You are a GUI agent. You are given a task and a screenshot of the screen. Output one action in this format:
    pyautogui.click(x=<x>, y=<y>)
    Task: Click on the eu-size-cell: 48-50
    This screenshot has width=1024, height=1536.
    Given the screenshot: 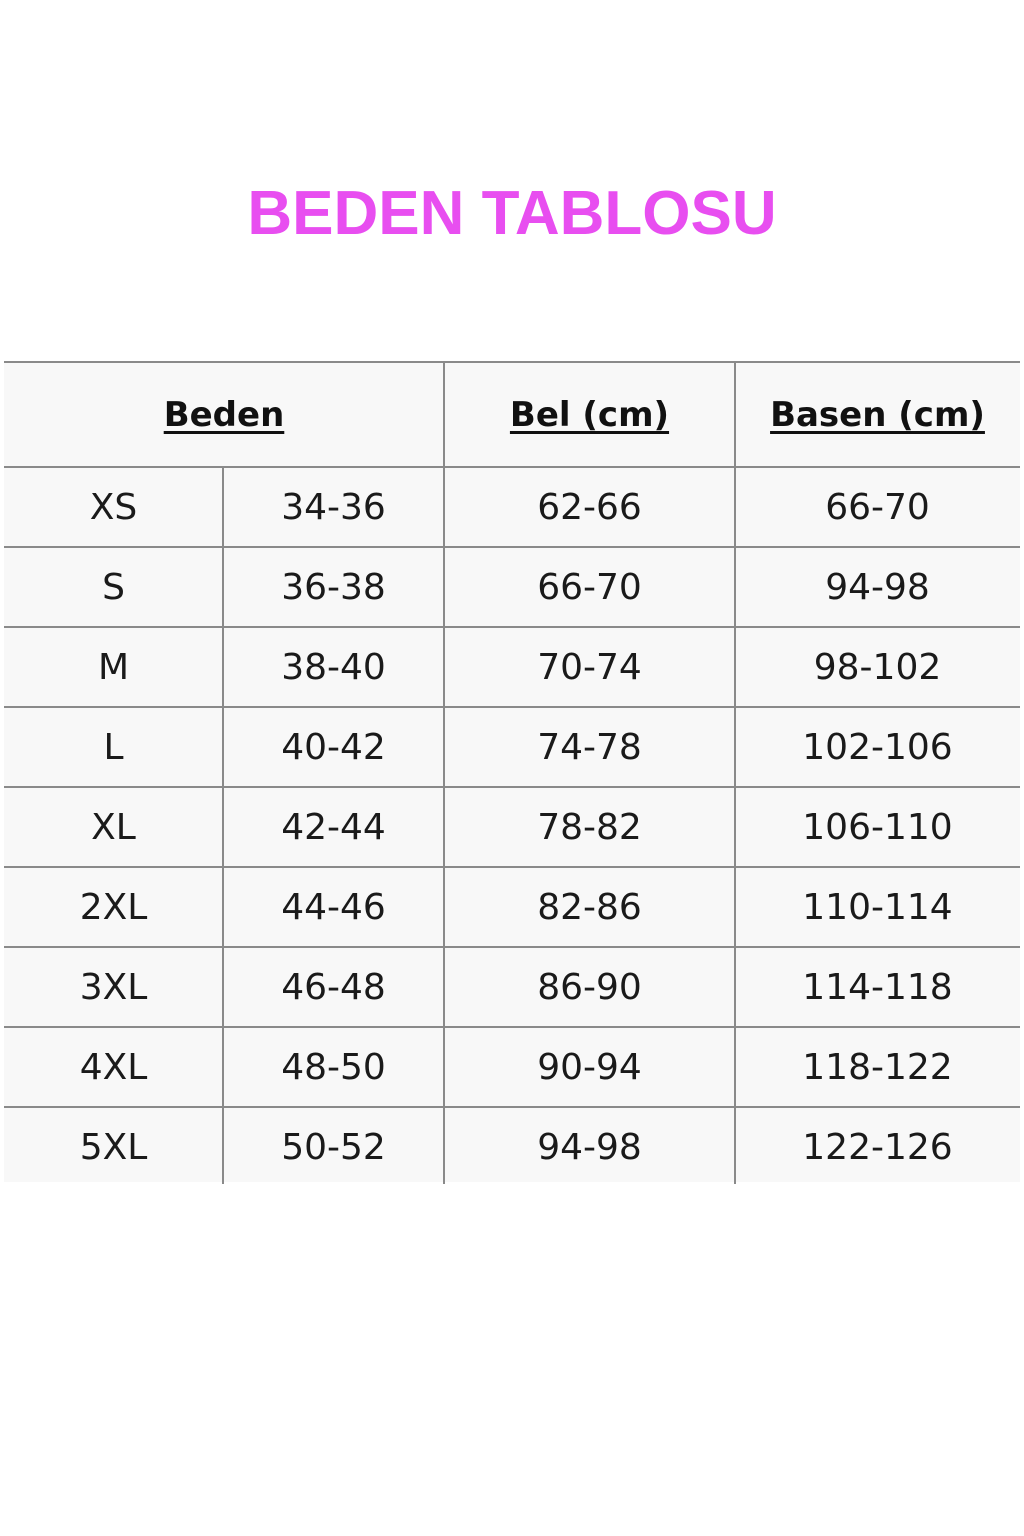 What is the action you would take?
    pyautogui.click(x=333, y=1067)
    